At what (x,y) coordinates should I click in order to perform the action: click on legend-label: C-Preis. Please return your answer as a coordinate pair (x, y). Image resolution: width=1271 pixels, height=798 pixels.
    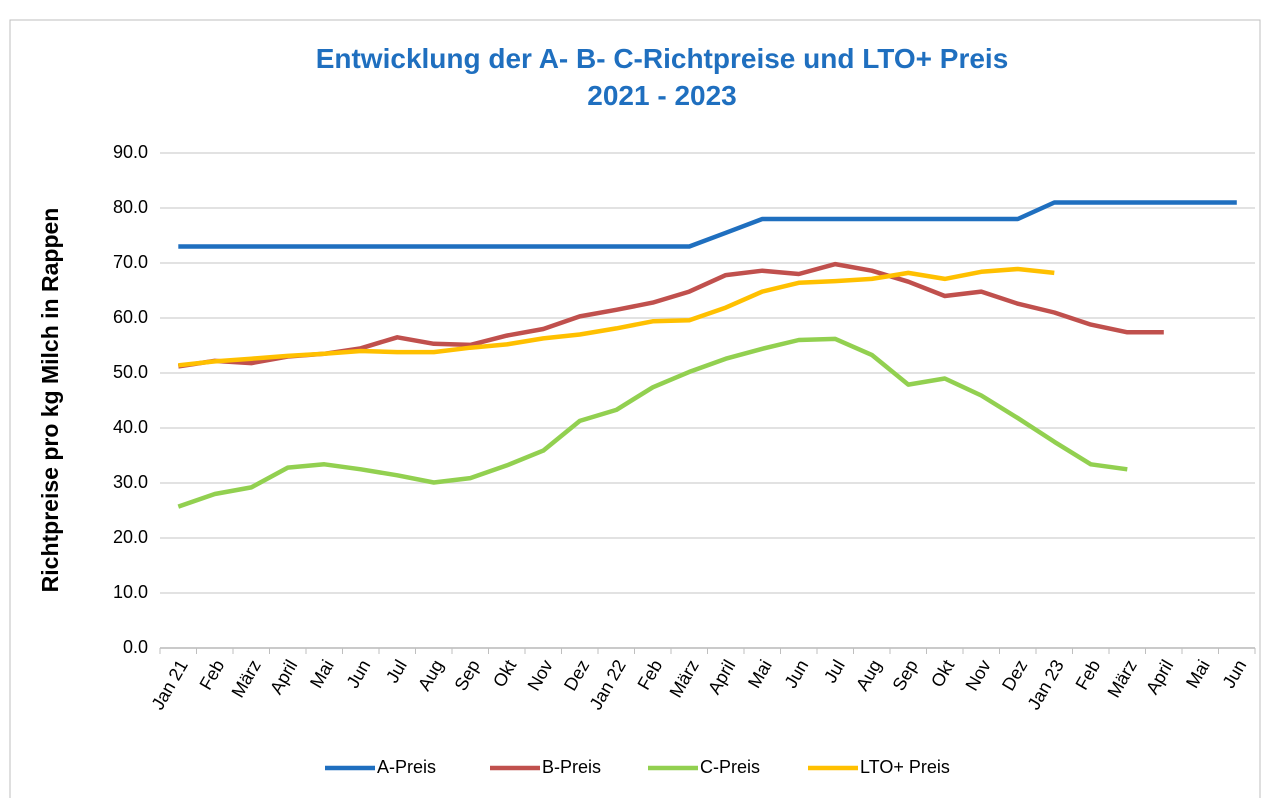
    Looking at the image, I should click on (730, 767).